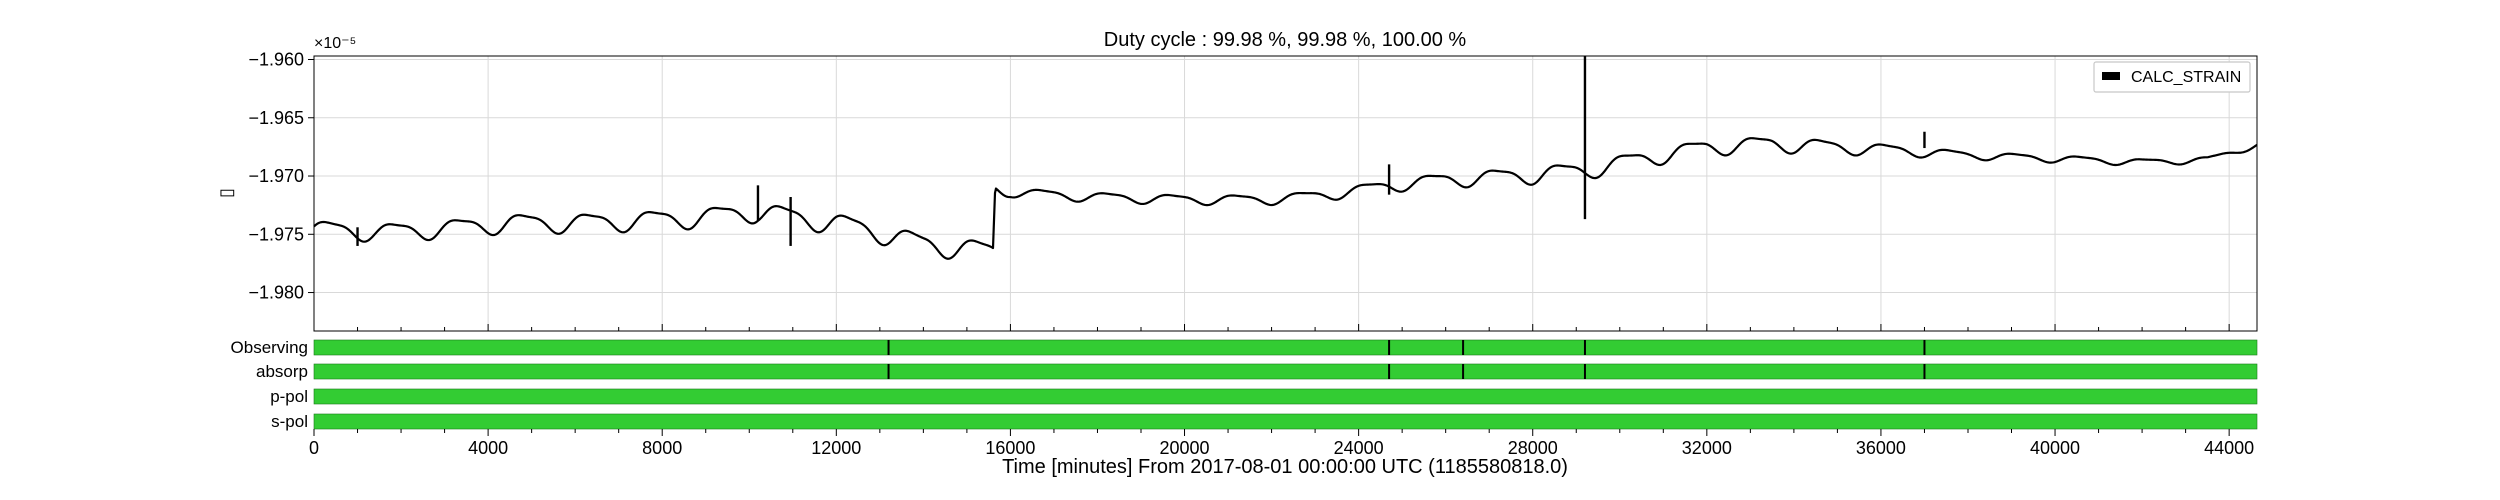  Describe the element at coordinates (276, 176) in the screenshot. I see `y-tick-label: −1.970` at that location.